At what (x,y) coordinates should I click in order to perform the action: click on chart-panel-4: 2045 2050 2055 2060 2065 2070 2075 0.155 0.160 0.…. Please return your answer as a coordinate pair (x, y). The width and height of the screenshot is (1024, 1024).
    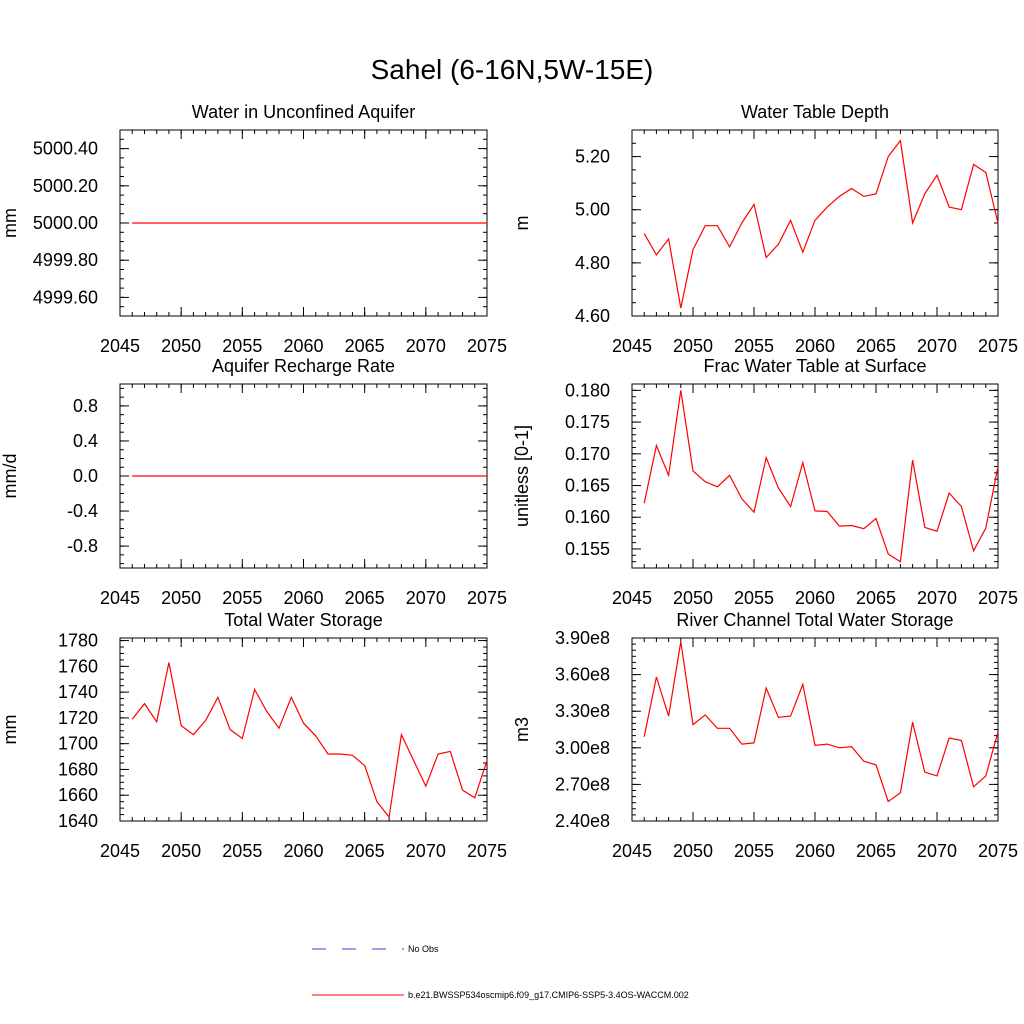
    Looking at the image, I should click on (765, 482).